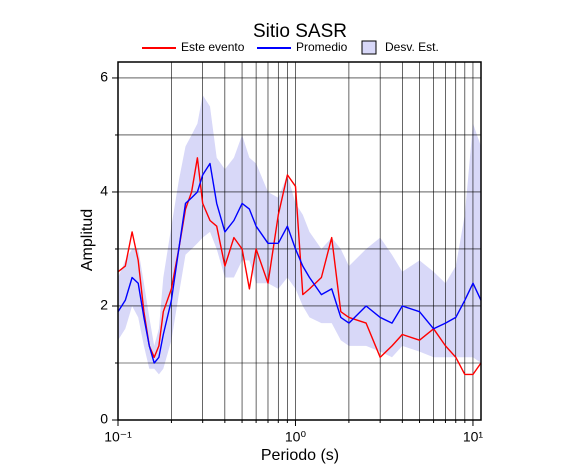 The image size is (586, 475). I want to click on legend-label: Este evento, so click(213, 47).